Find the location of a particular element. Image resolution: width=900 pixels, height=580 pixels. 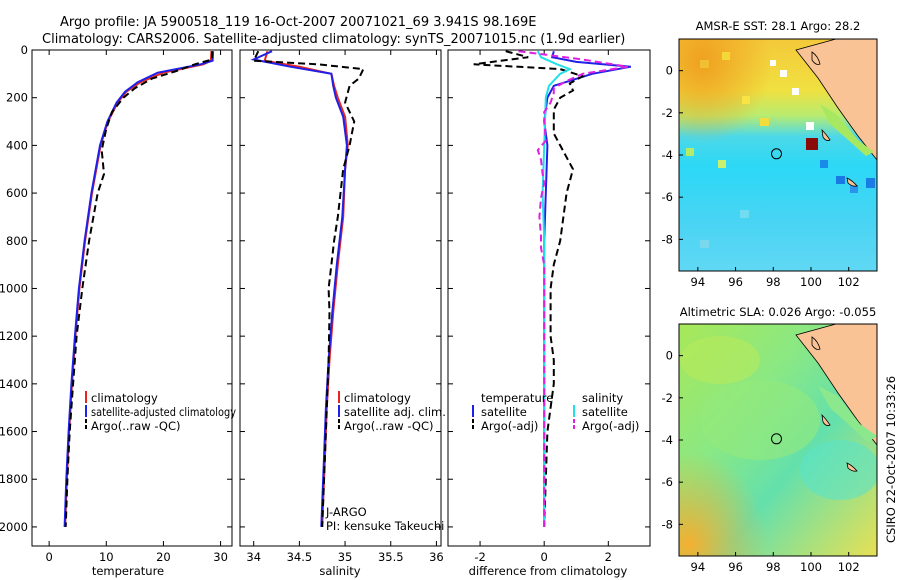

x-tick-label: -2 is located at coordinates (479, 557).